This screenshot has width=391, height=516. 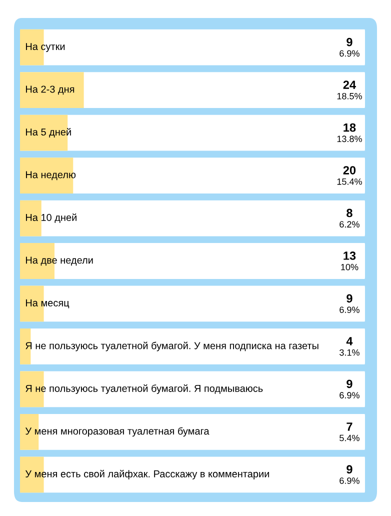 What do you see at coordinates (51, 218) in the screenshot?
I see `y-tick-label: На 10 дней` at bounding box center [51, 218].